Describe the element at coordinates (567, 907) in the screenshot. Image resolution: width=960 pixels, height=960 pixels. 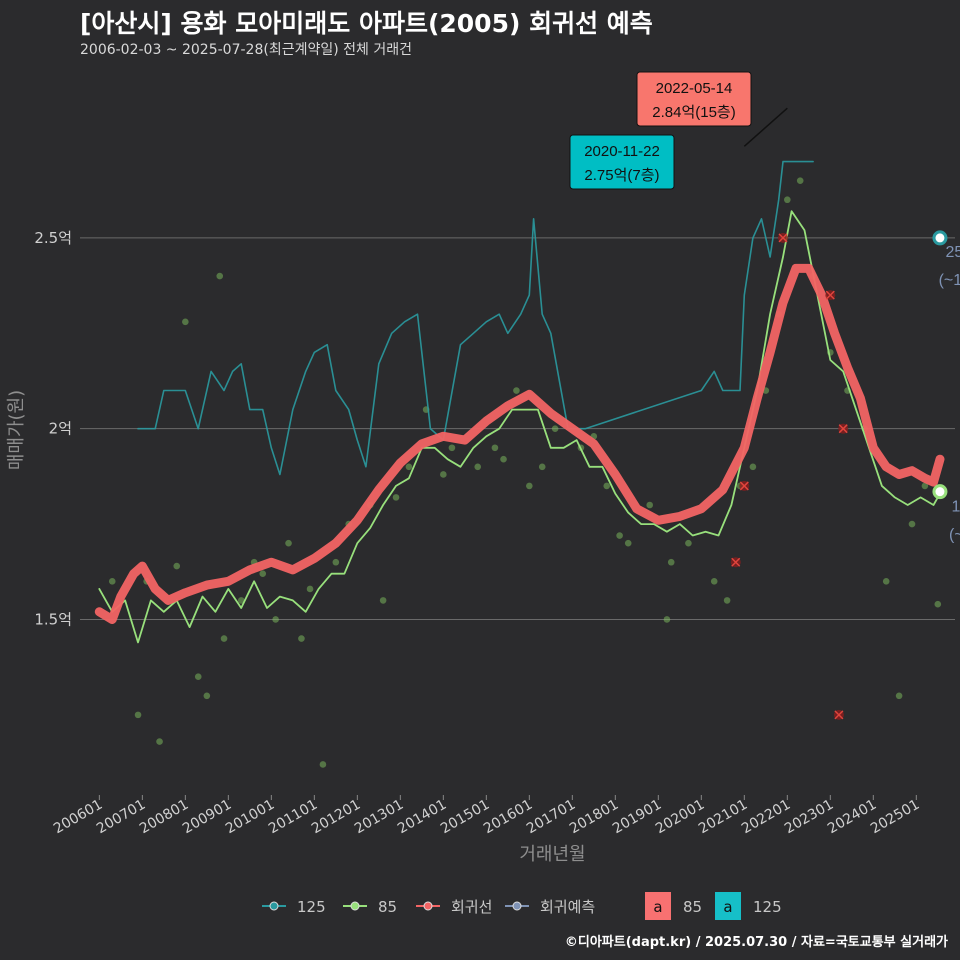
I see `legend-label: 회귀예측` at that location.